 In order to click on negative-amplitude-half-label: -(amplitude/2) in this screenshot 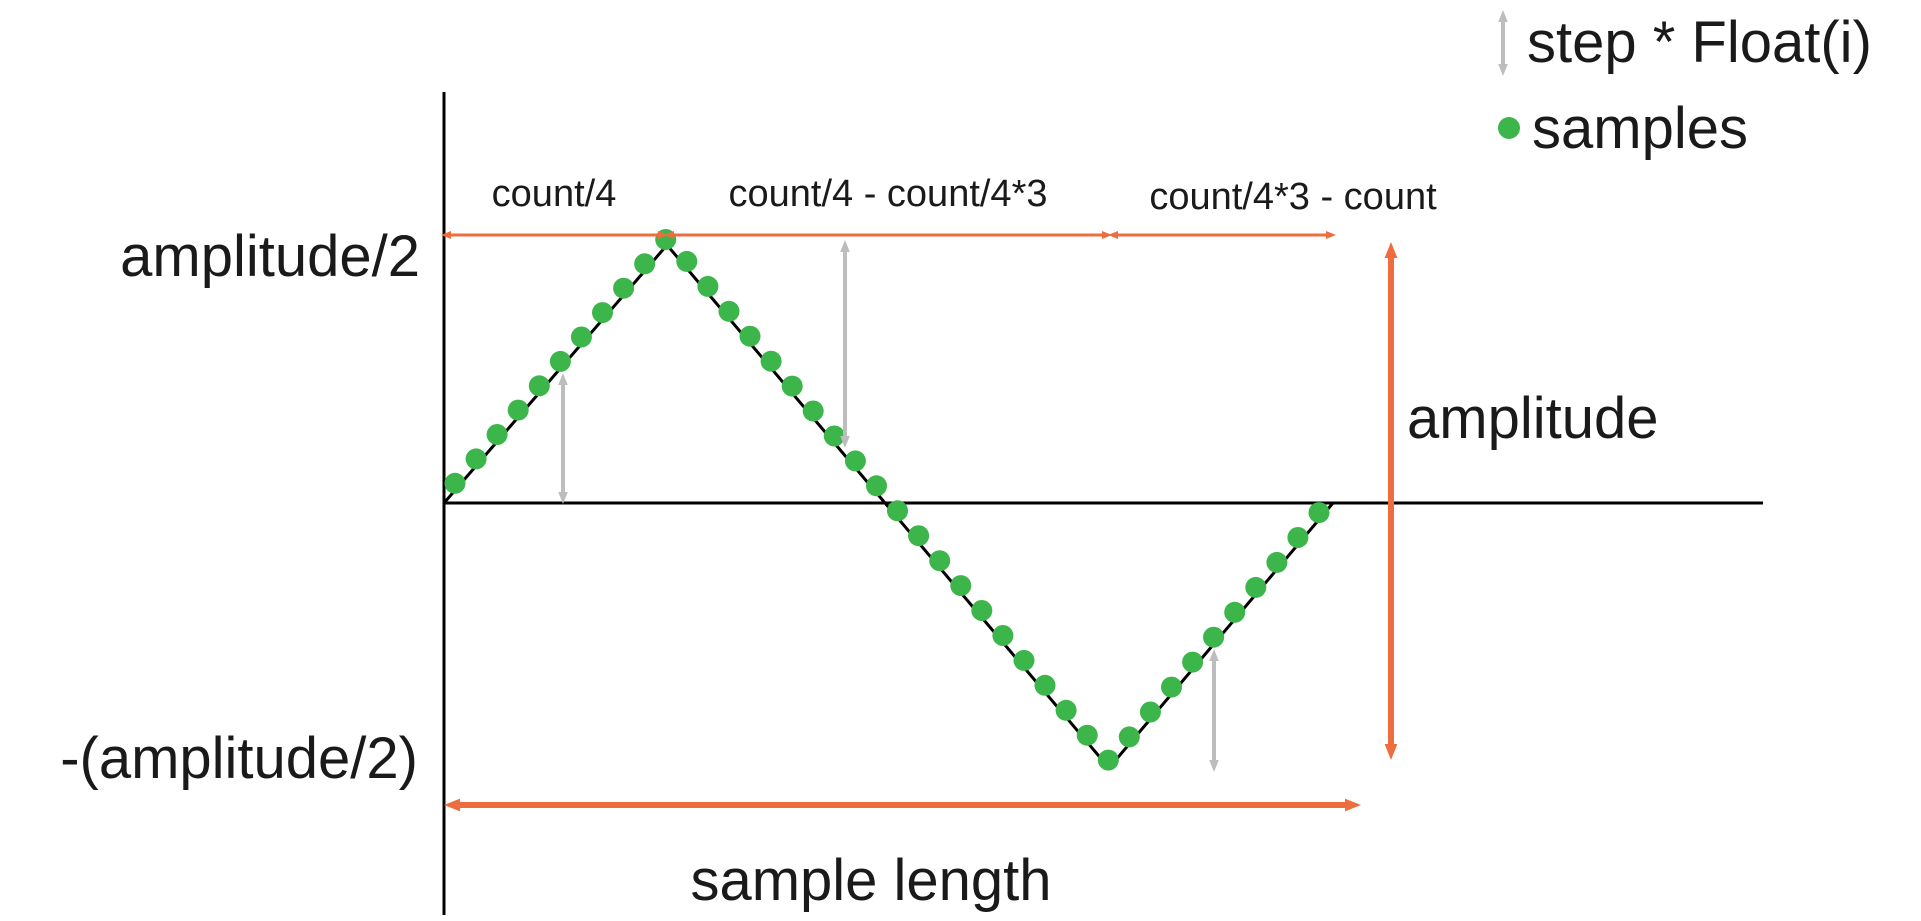, I will do `click(239, 758)`.